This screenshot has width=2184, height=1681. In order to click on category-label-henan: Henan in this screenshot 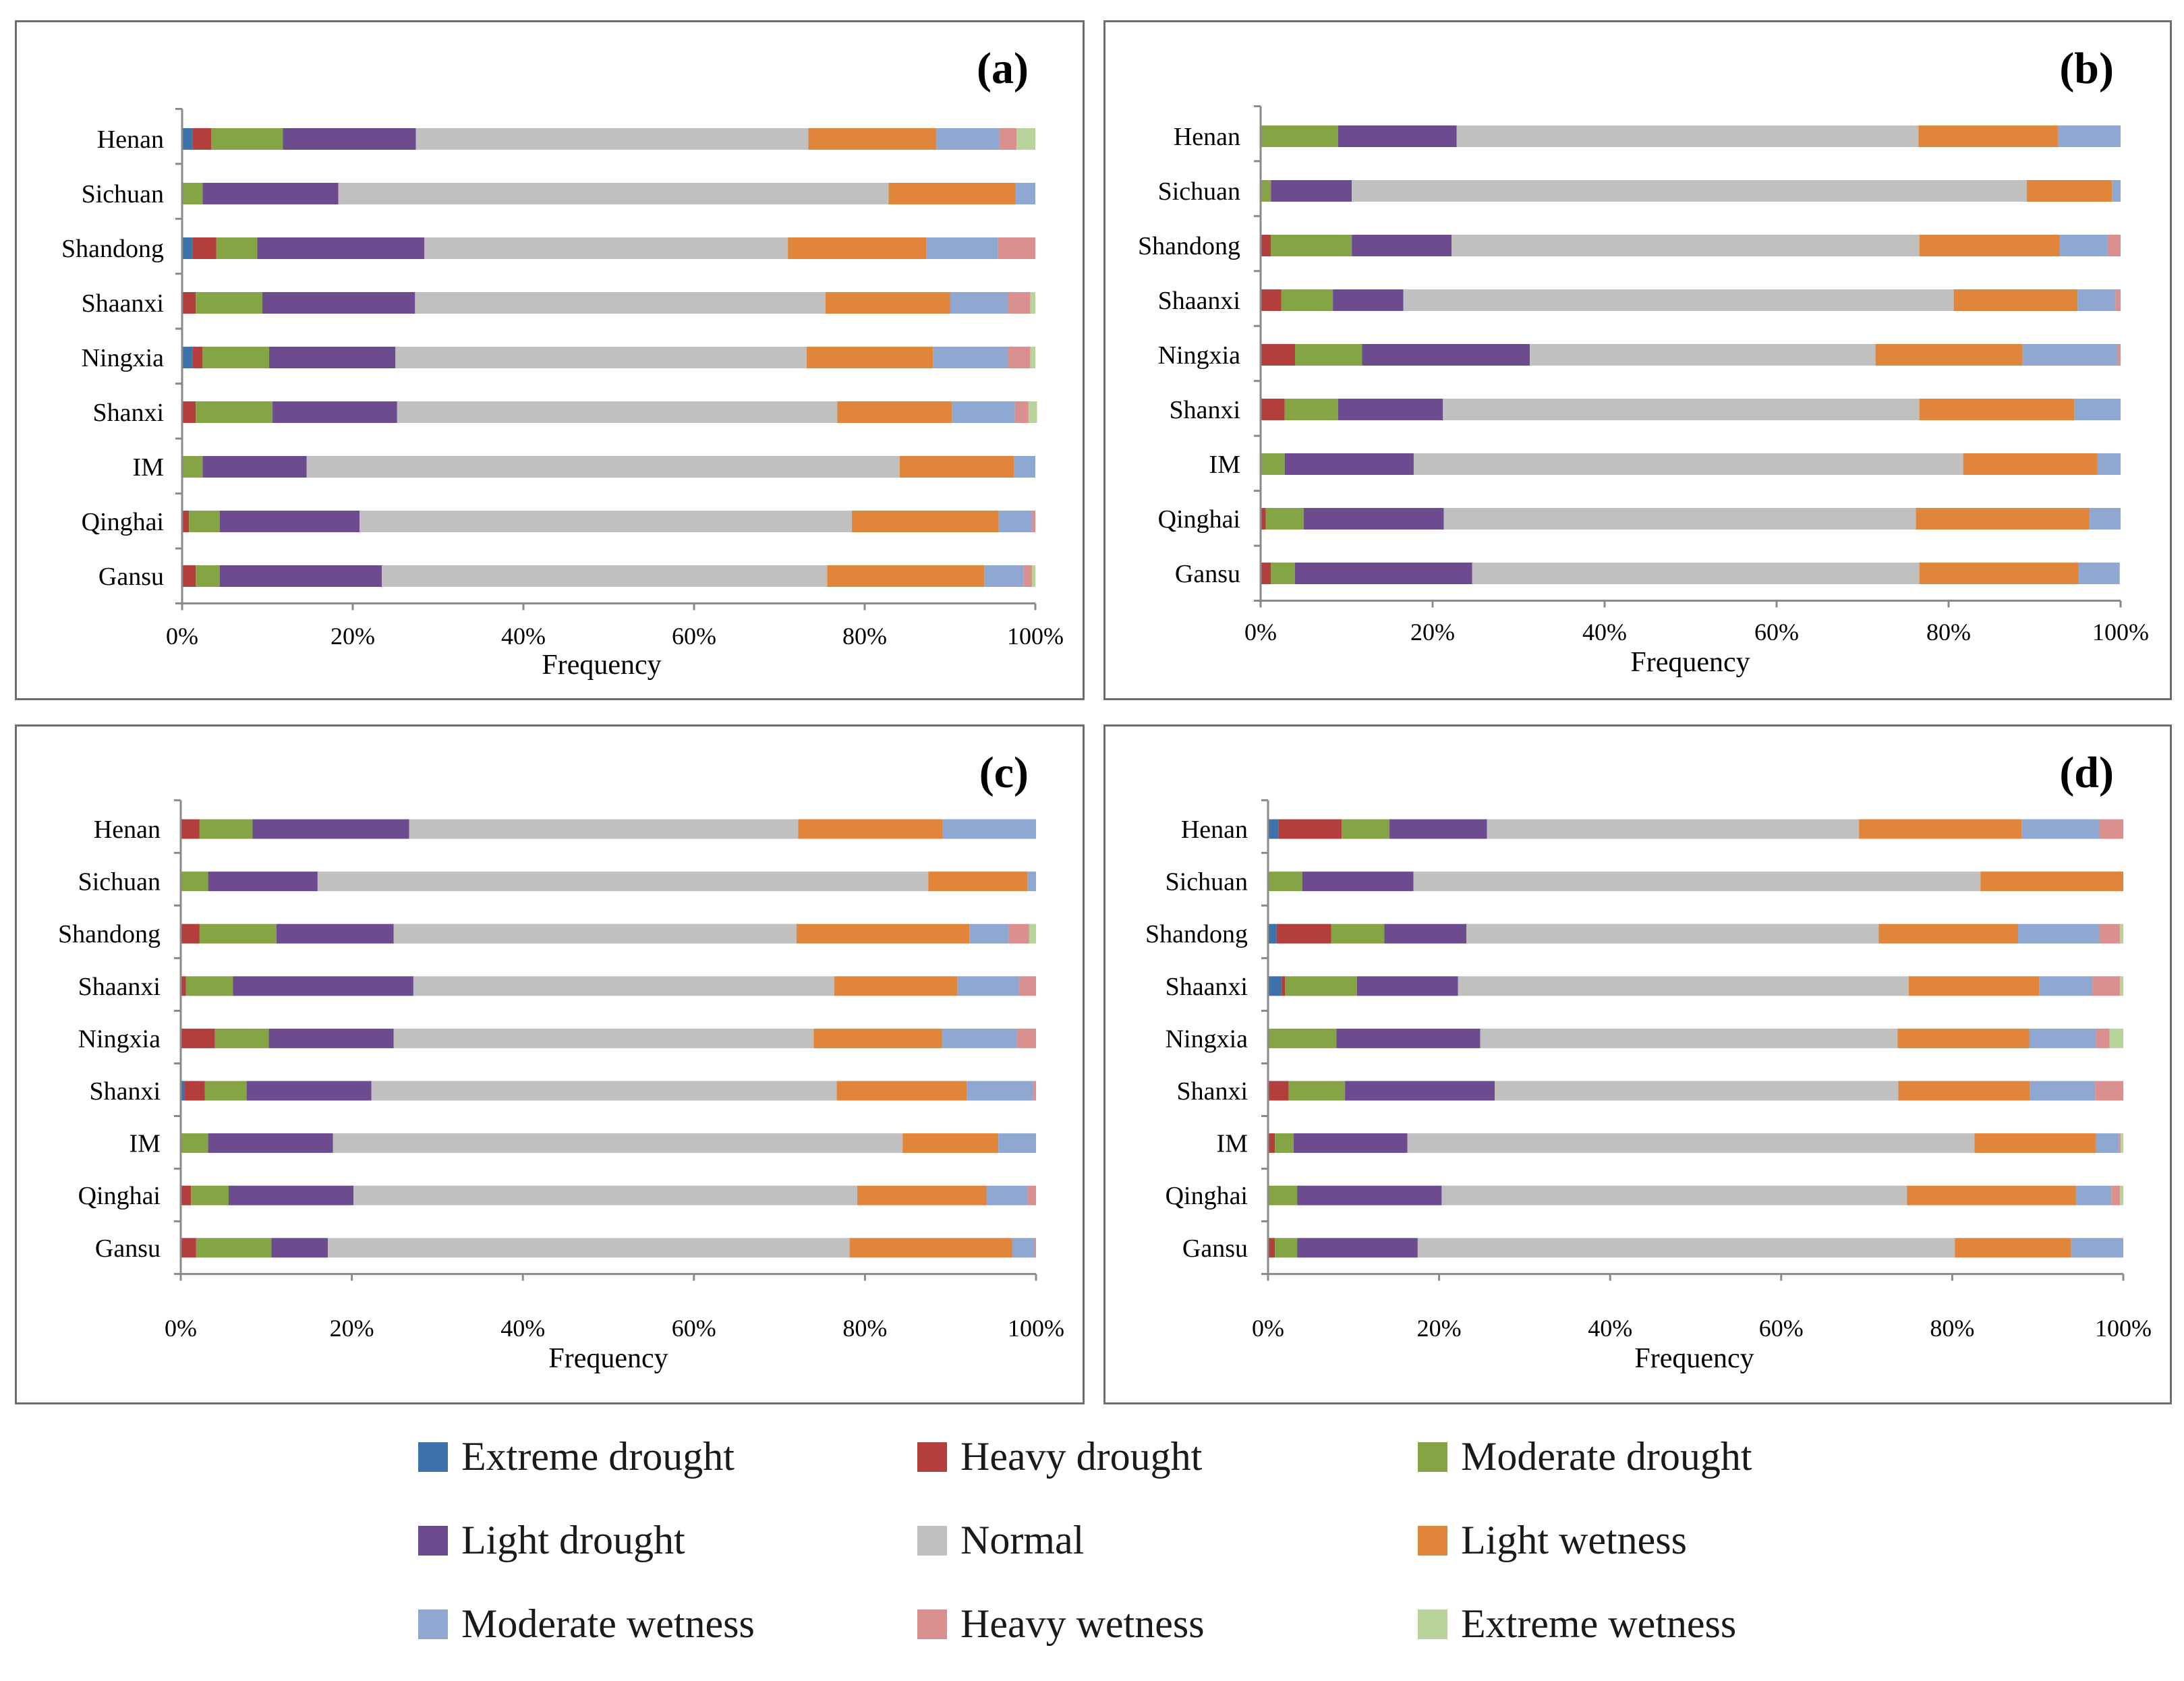, I will do `click(130, 139)`.